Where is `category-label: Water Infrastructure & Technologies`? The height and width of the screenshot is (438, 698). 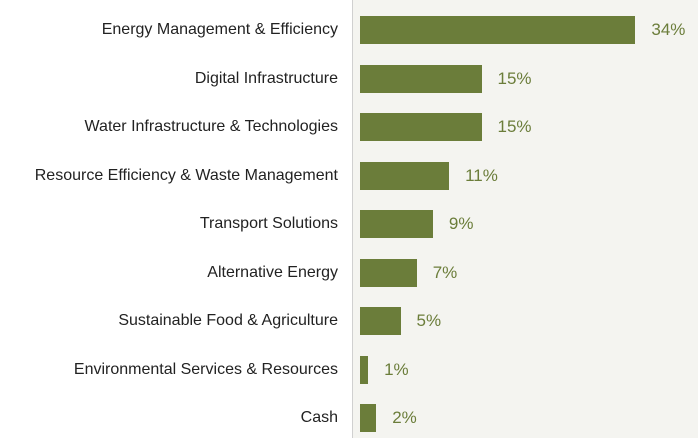 category-label: Water Infrastructure & Technologies is located at coordinates (211, 127).